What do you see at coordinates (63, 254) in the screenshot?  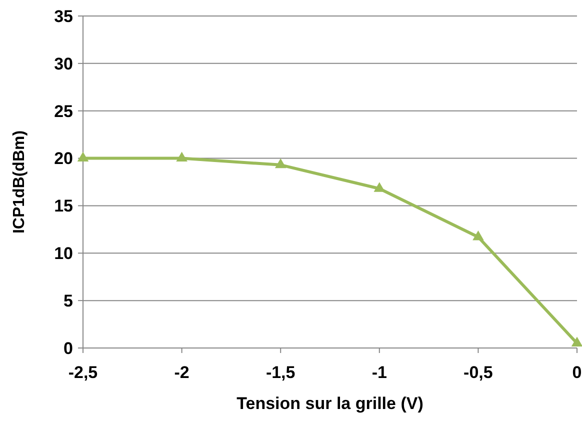 I see `y-tick-label: 10` at bounding box center [63, 254].